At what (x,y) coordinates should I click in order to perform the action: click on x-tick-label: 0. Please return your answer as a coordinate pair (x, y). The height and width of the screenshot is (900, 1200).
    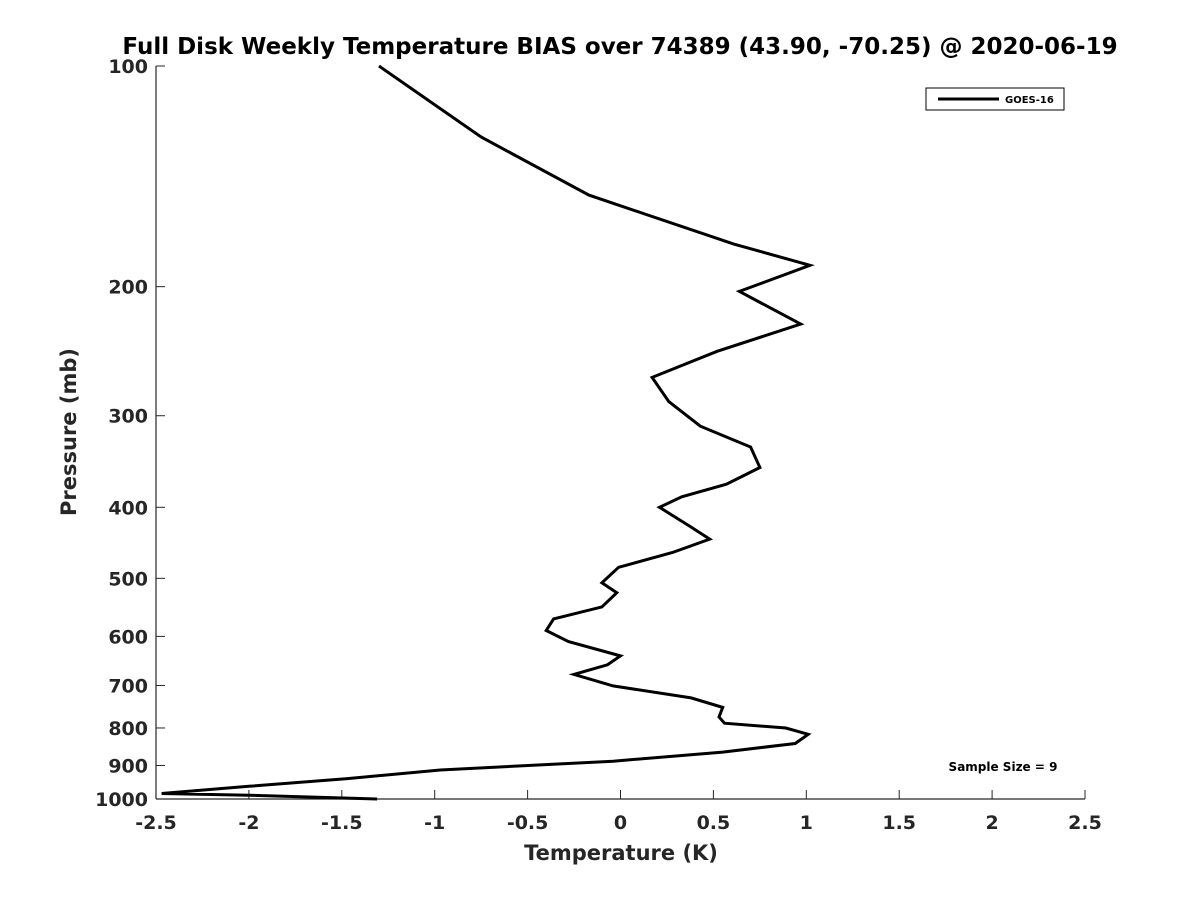
    Looking at the image, I should click on (620, 823).